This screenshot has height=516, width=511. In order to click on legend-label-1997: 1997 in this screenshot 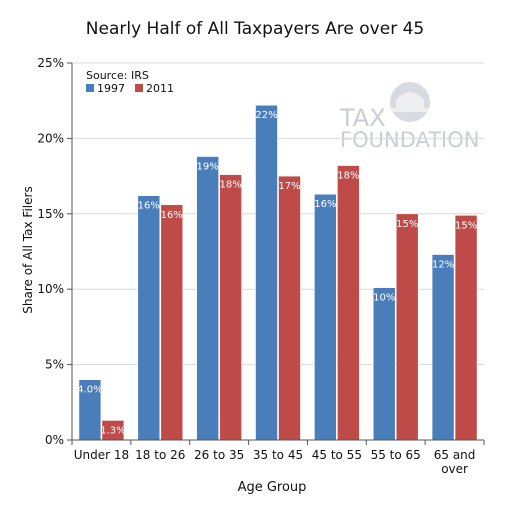, I will do `click(111, 88)`.